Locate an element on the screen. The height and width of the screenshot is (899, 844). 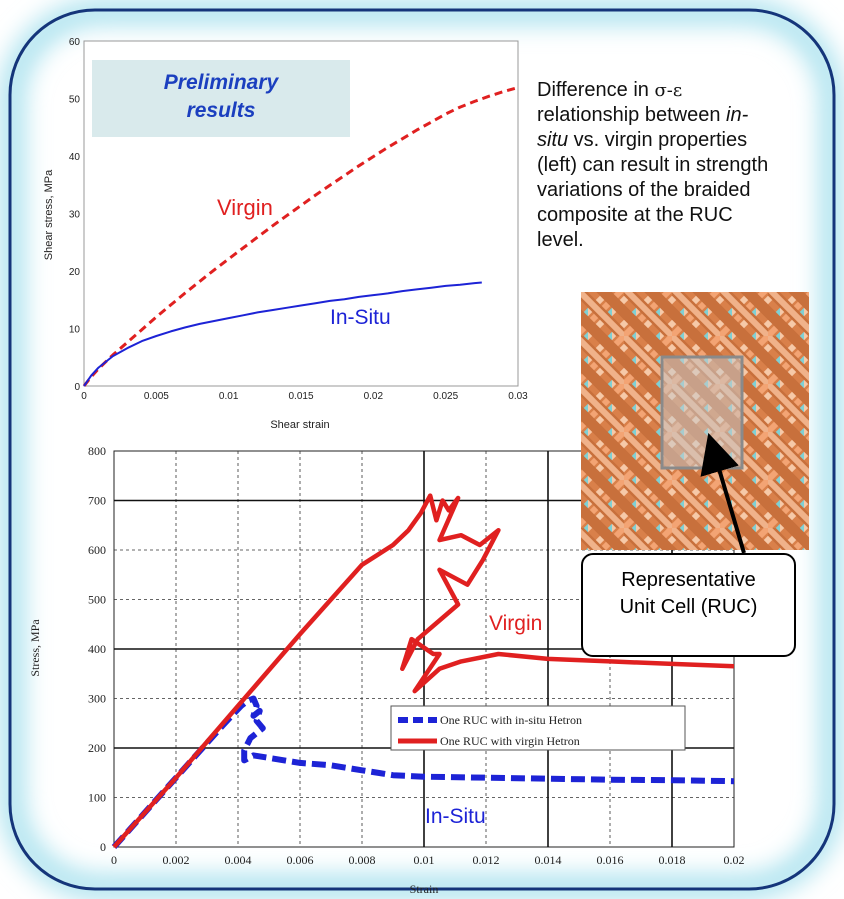
xtick-label: 0.012 is located at coordinates (486, 860).